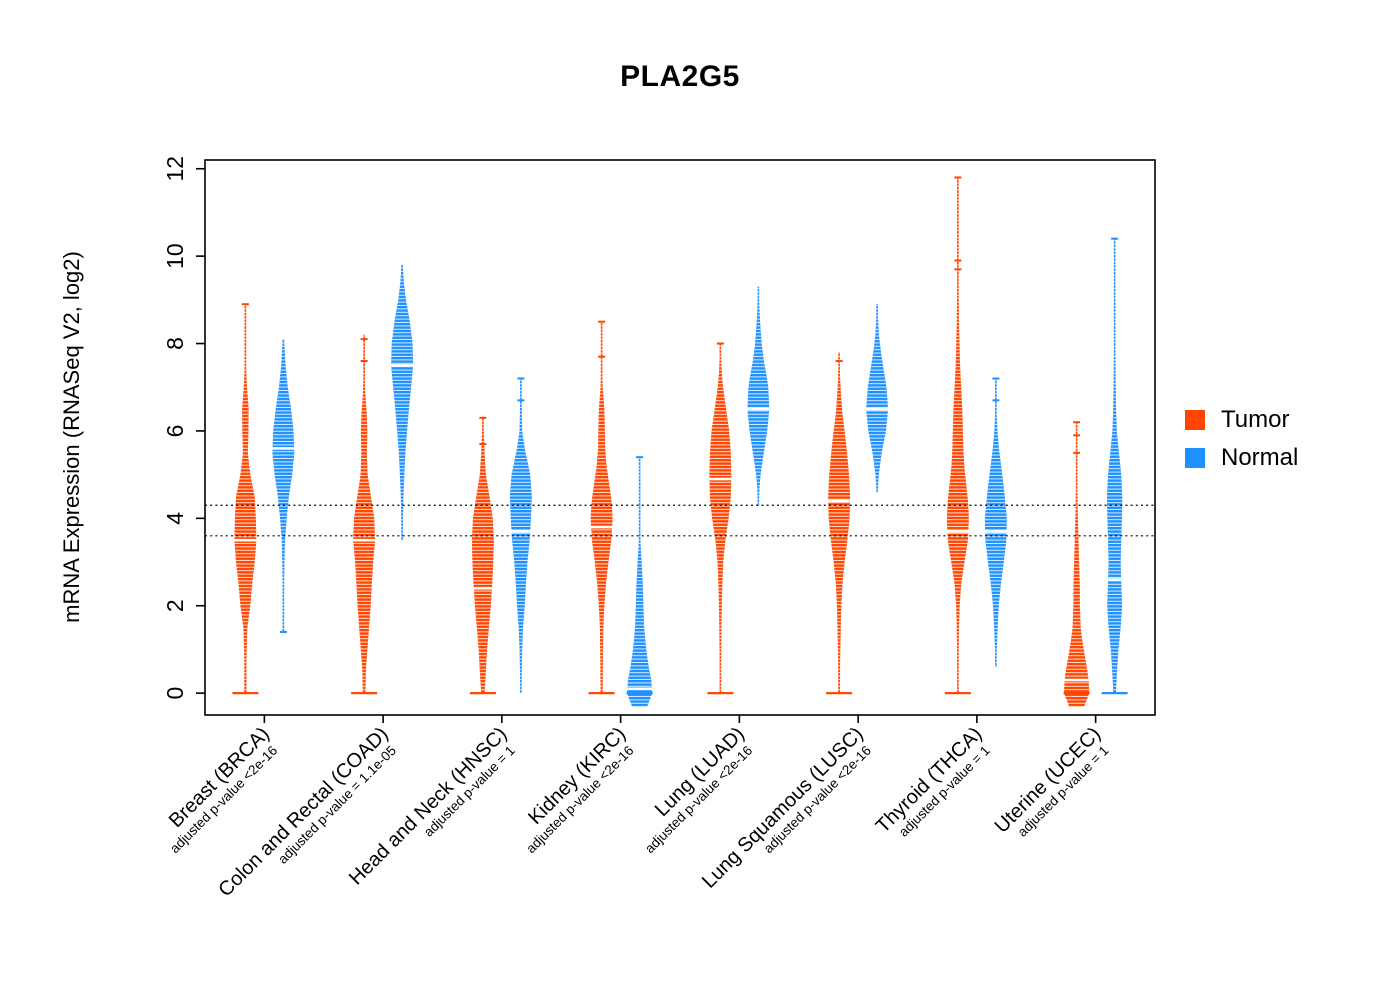  I want to click on normal-swatch-icon, so click(1195, 458).